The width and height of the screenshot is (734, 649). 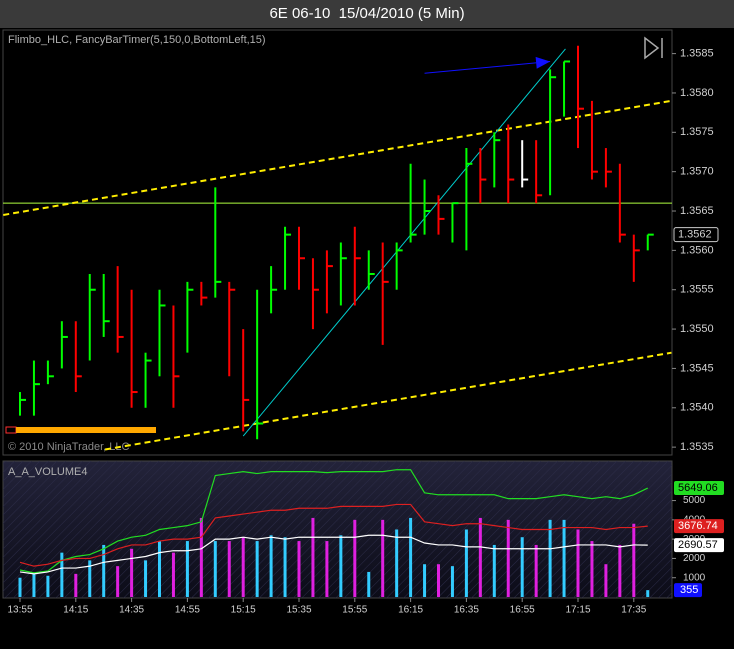 What do you see at coordinates (697, 132) in the screenshot?
I see `y-tick-label: 1.3575` at bounding box center [697, 132].